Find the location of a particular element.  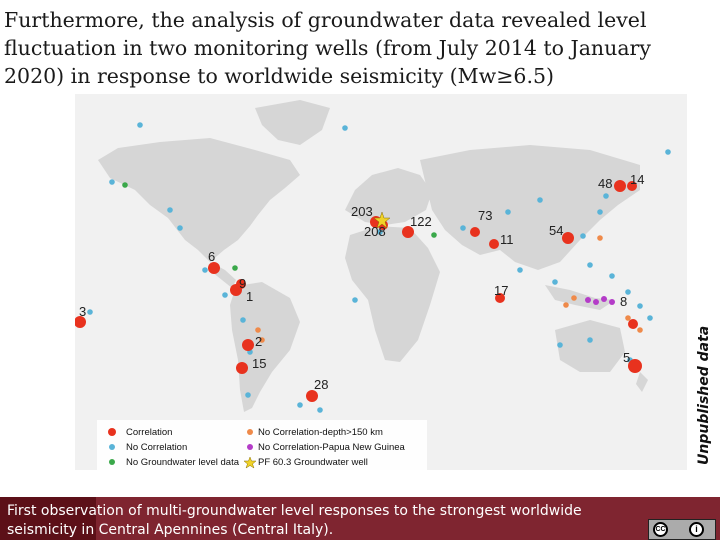

event-label: 1 is located at coordinates (249, 296).